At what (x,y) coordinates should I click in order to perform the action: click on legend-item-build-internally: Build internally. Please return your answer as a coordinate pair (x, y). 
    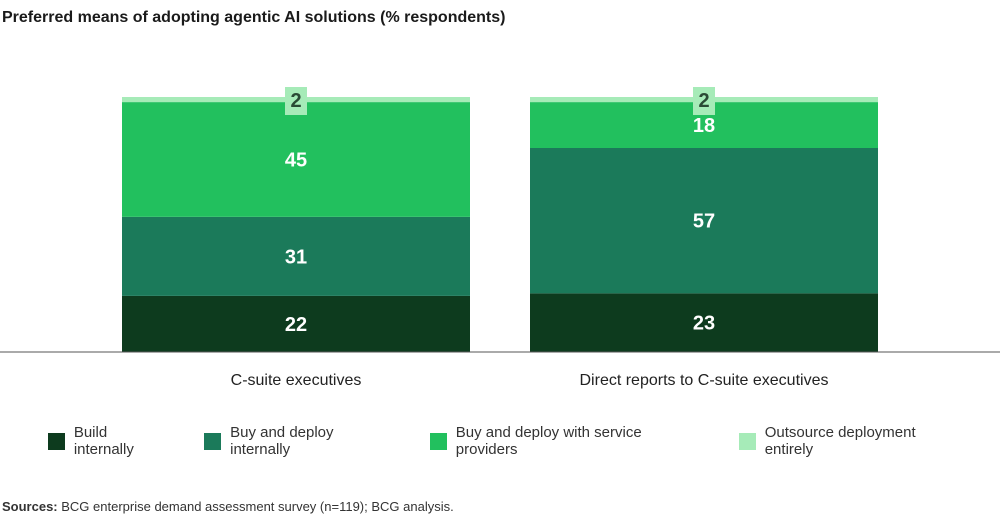
    Looking at the image, I should click on (109, 441).